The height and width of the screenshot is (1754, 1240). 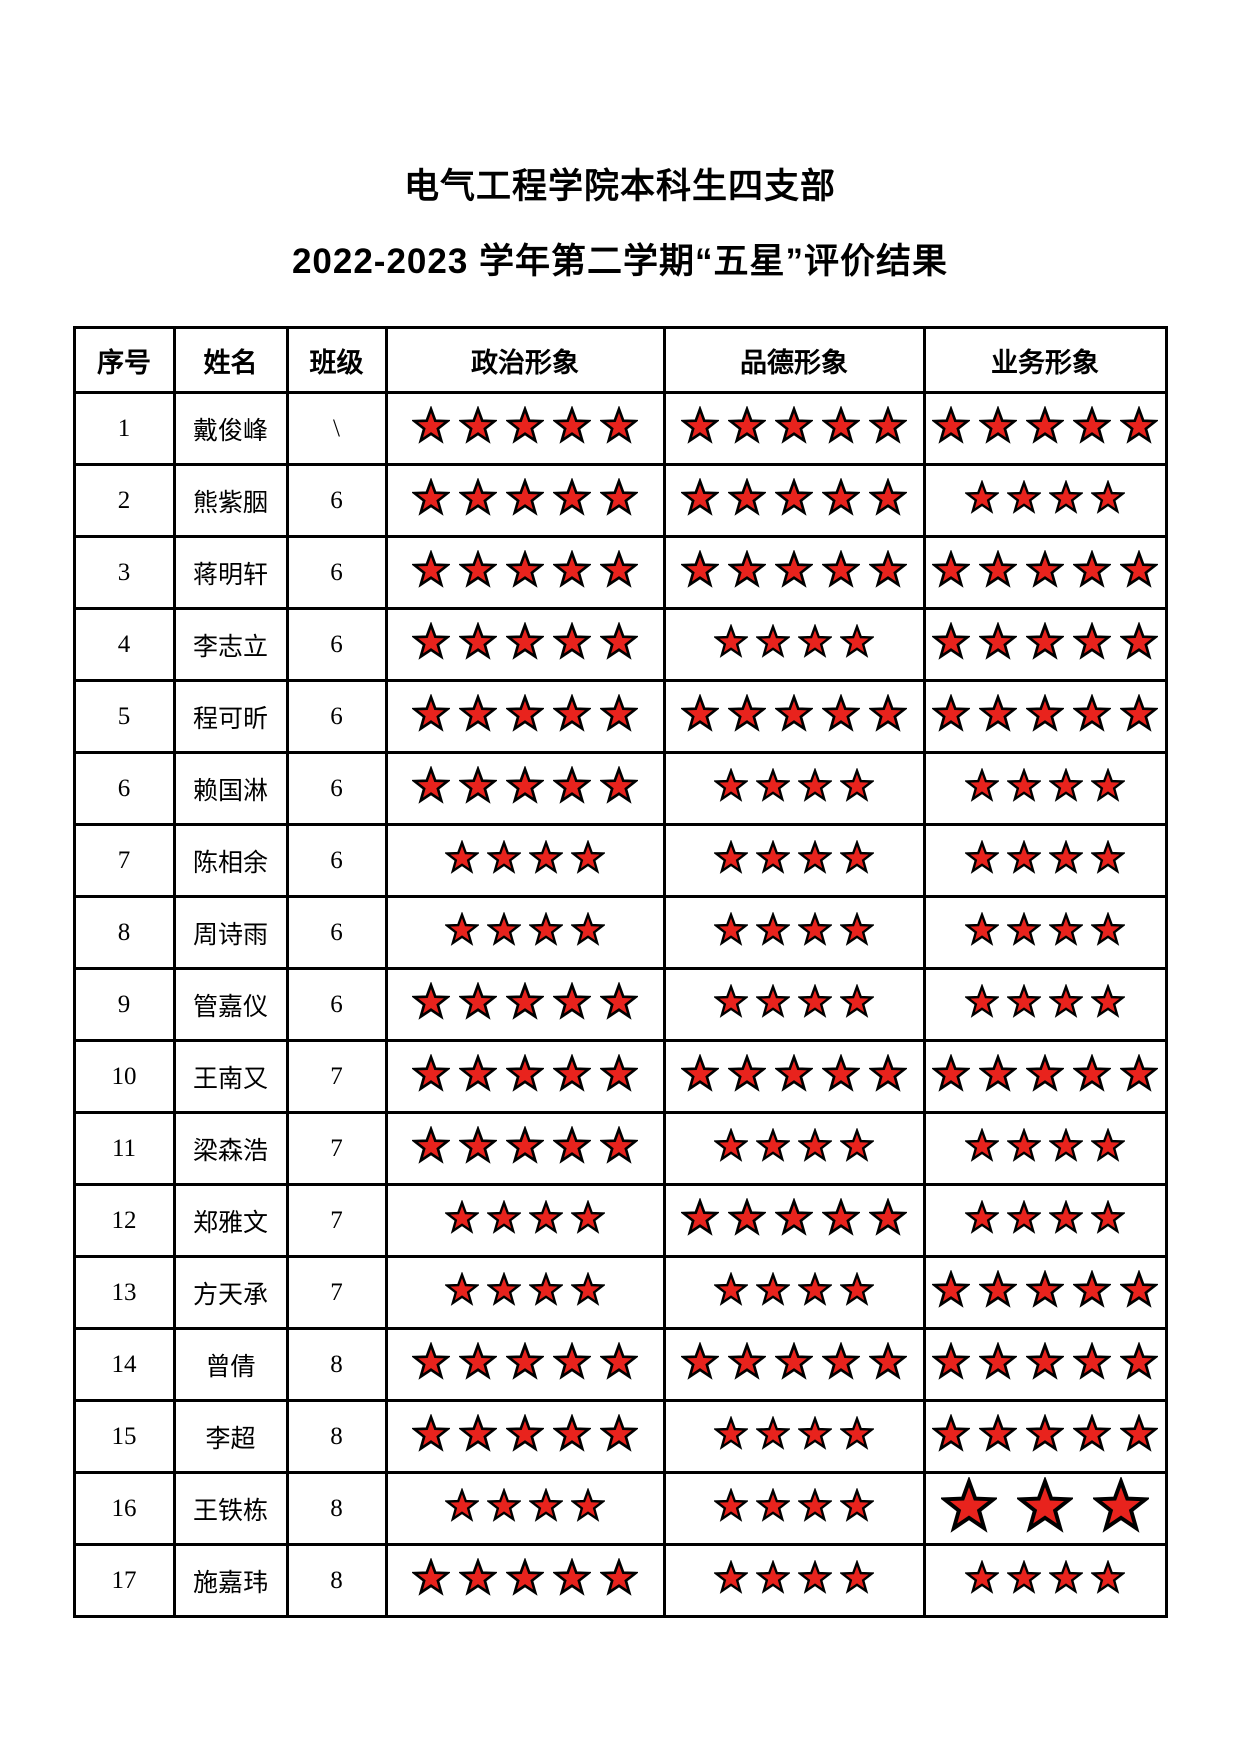 What do you see at coordinates (230, 360) in the screenshot?
I see `column-header-name: 姓名` at bounding box center [230, 360].